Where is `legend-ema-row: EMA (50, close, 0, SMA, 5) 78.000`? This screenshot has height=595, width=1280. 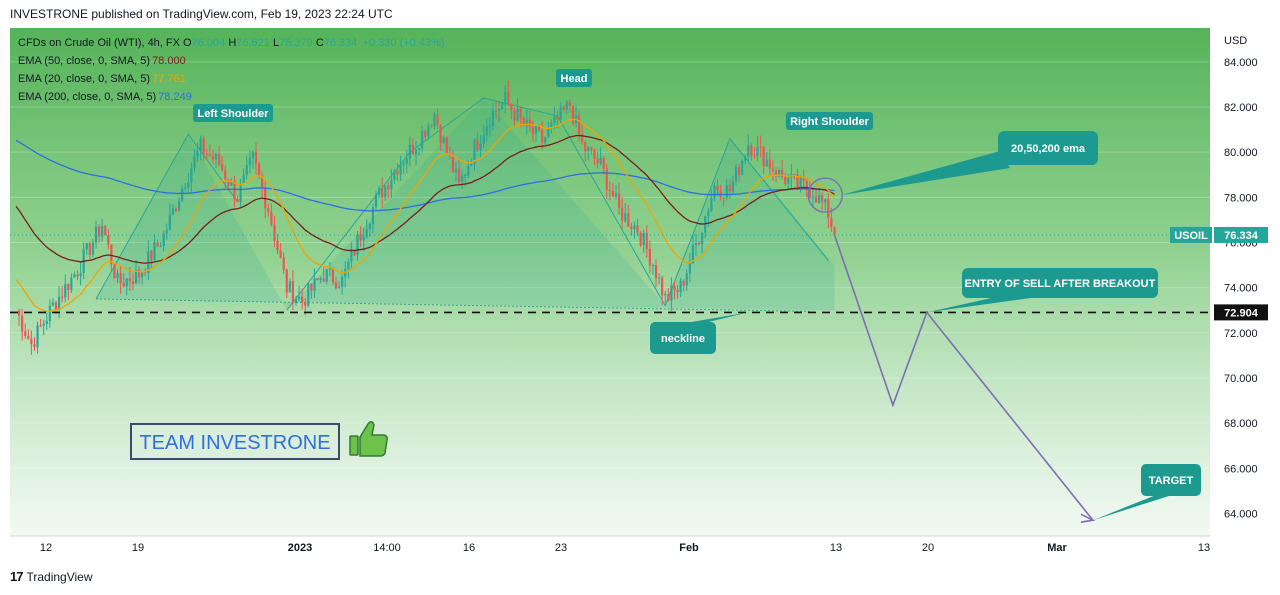 legend-ema-row: EMA (50, close, 0, SMA, 5) 78.000 is located at coordinates (231, 61).